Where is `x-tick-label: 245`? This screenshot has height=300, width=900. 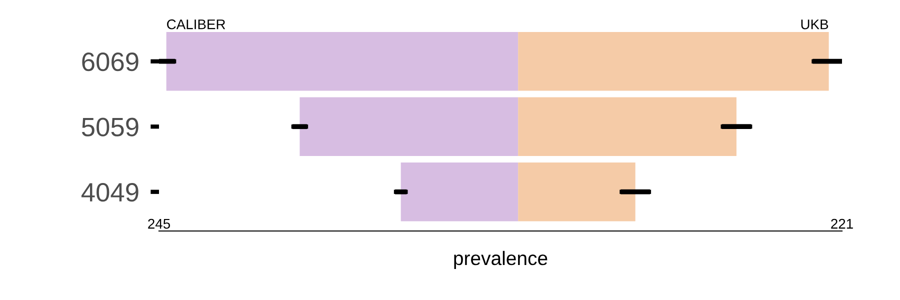 x-tick-label: 245 is located at coordinates (159, 223).